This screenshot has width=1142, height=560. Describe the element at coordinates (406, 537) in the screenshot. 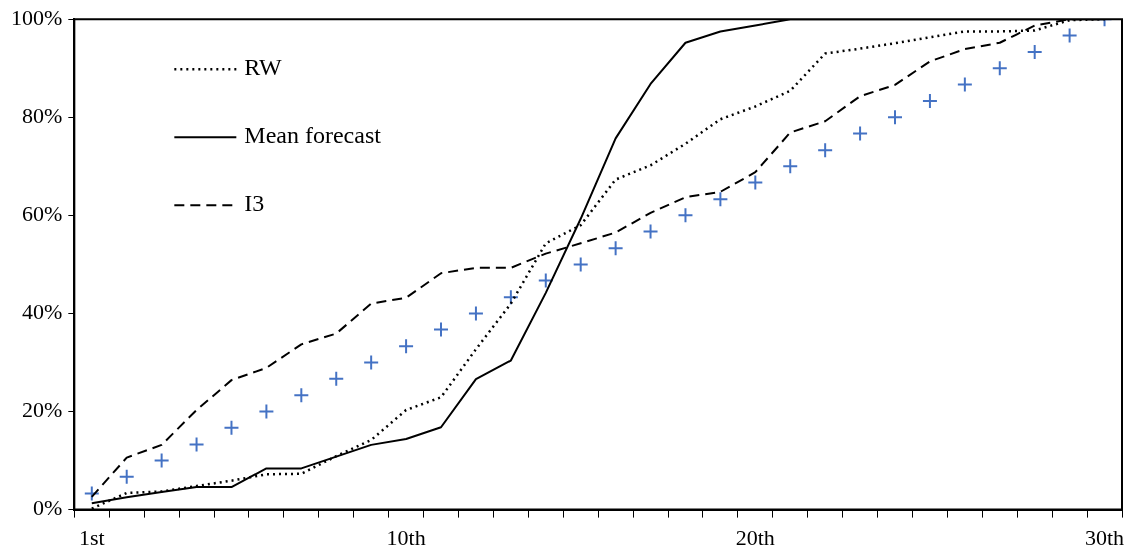

I see `x-tick-label: 10th` at that location.